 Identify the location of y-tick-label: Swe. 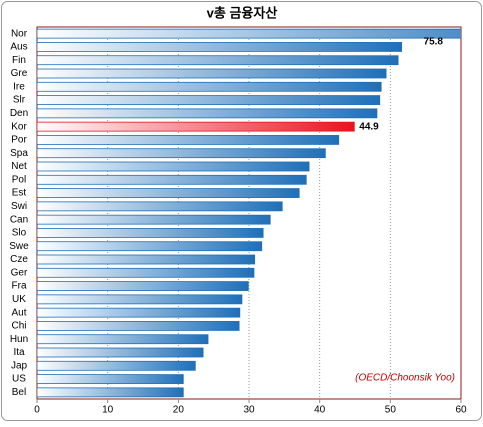
(19, 246).